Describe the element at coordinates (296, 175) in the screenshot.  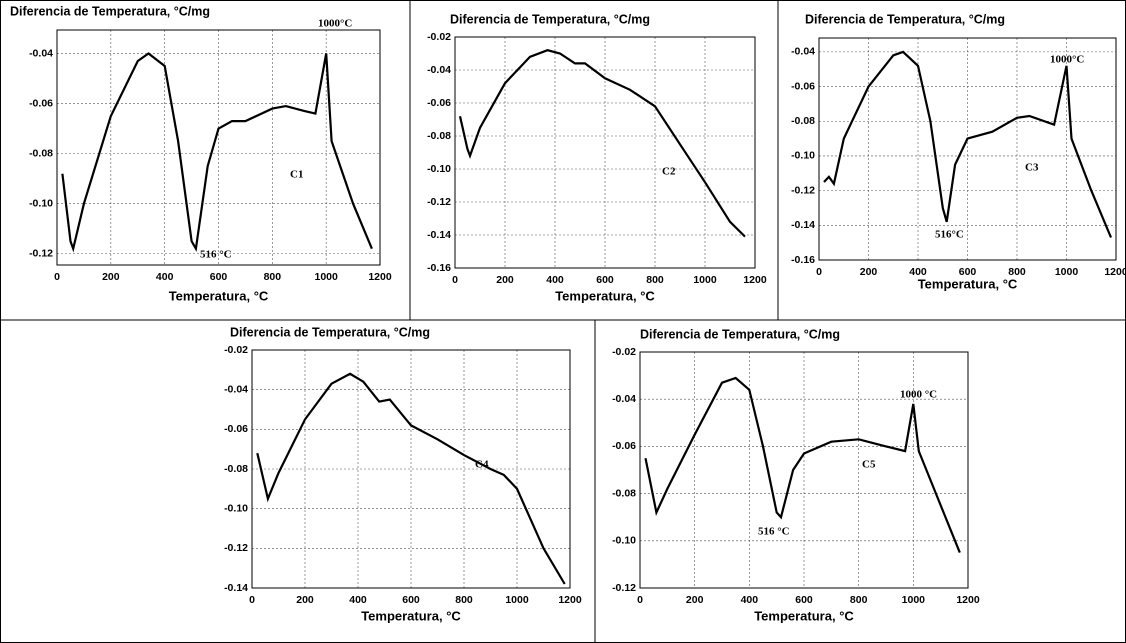
I see `annotation: C1` at that location.